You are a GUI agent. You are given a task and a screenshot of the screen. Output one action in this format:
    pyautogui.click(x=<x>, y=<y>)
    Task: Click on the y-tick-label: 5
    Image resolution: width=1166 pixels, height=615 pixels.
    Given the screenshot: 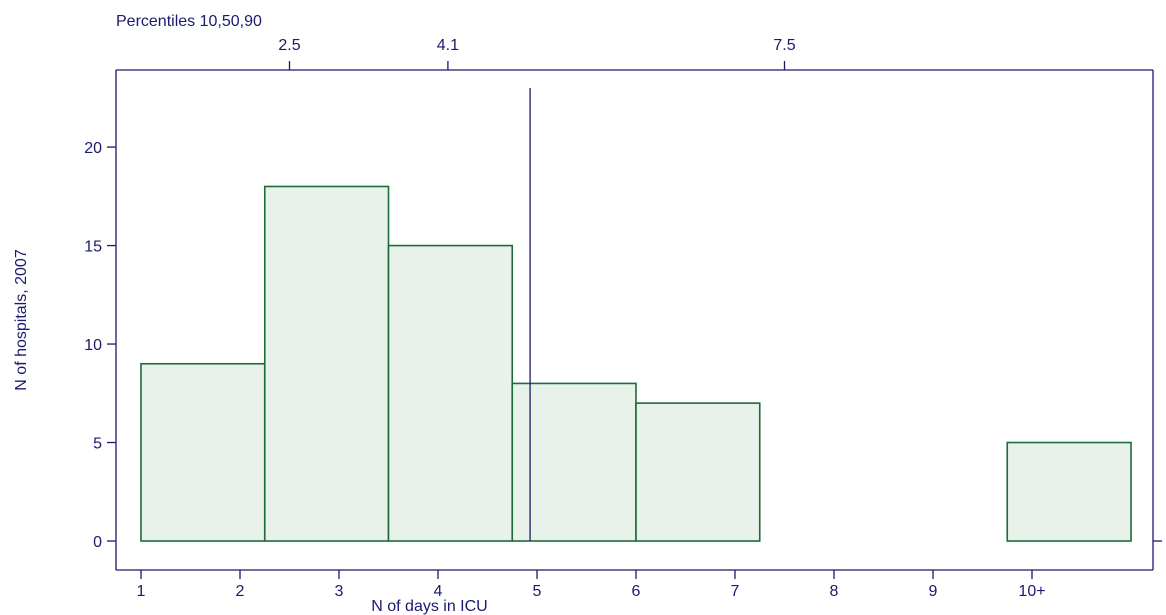 What is the action you would take?
    pyautogui.click(x=97, y=444)
    